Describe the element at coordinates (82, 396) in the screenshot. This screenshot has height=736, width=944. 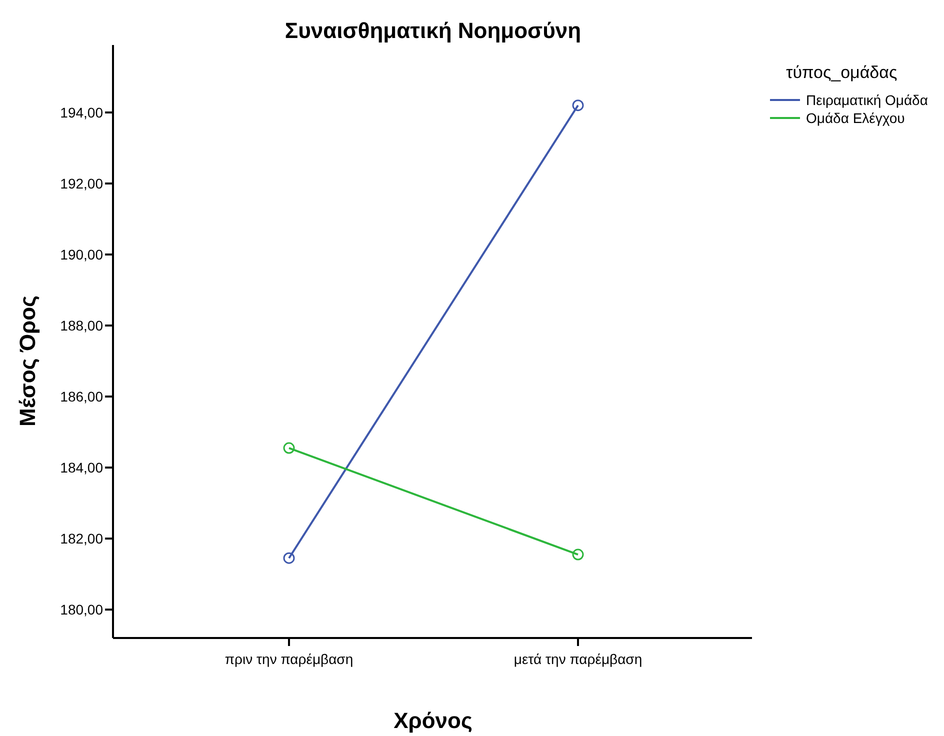
I see `y-tick-label: 186,00` at that location.